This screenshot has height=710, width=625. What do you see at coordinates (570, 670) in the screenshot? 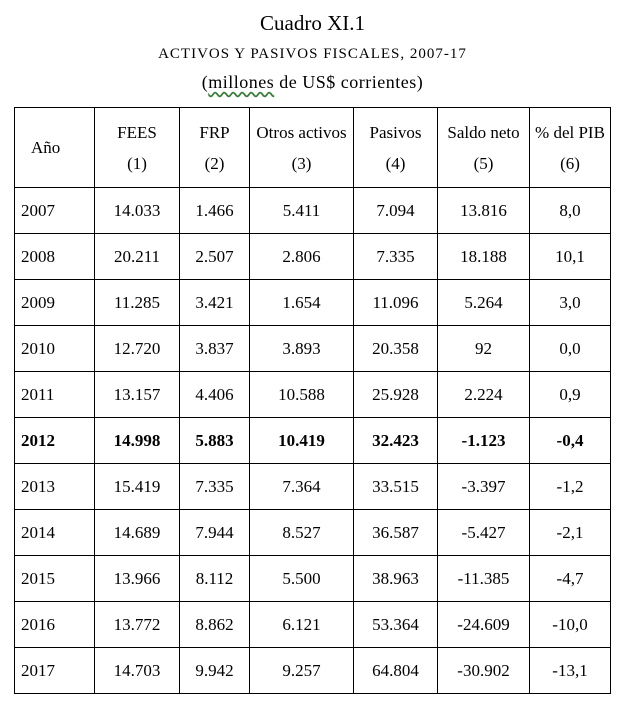
I see `cell-pib: -13,1` at bounding box center [570, 670].